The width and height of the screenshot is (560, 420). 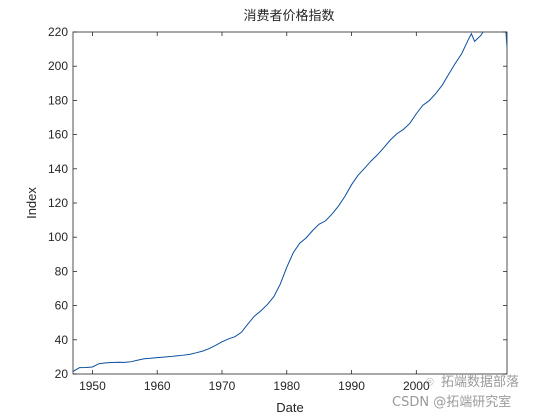 What do you see at coordinates (416, 386) in the screenshot?
I see `x-tick-label: 2000` at bounding box center [416, 386].